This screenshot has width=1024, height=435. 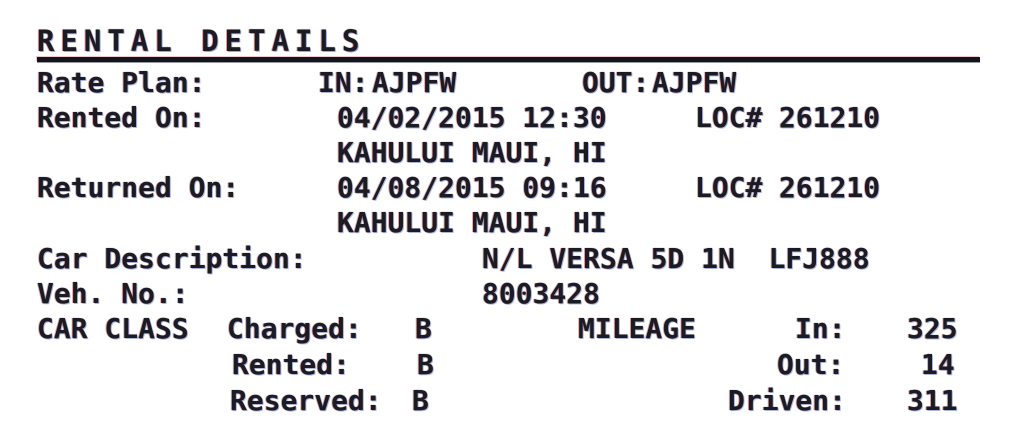 What do you see at coordinates (938, 364) in the screenshot?
I see `mileage-out-value: 14` at bounding box center [938, 364].